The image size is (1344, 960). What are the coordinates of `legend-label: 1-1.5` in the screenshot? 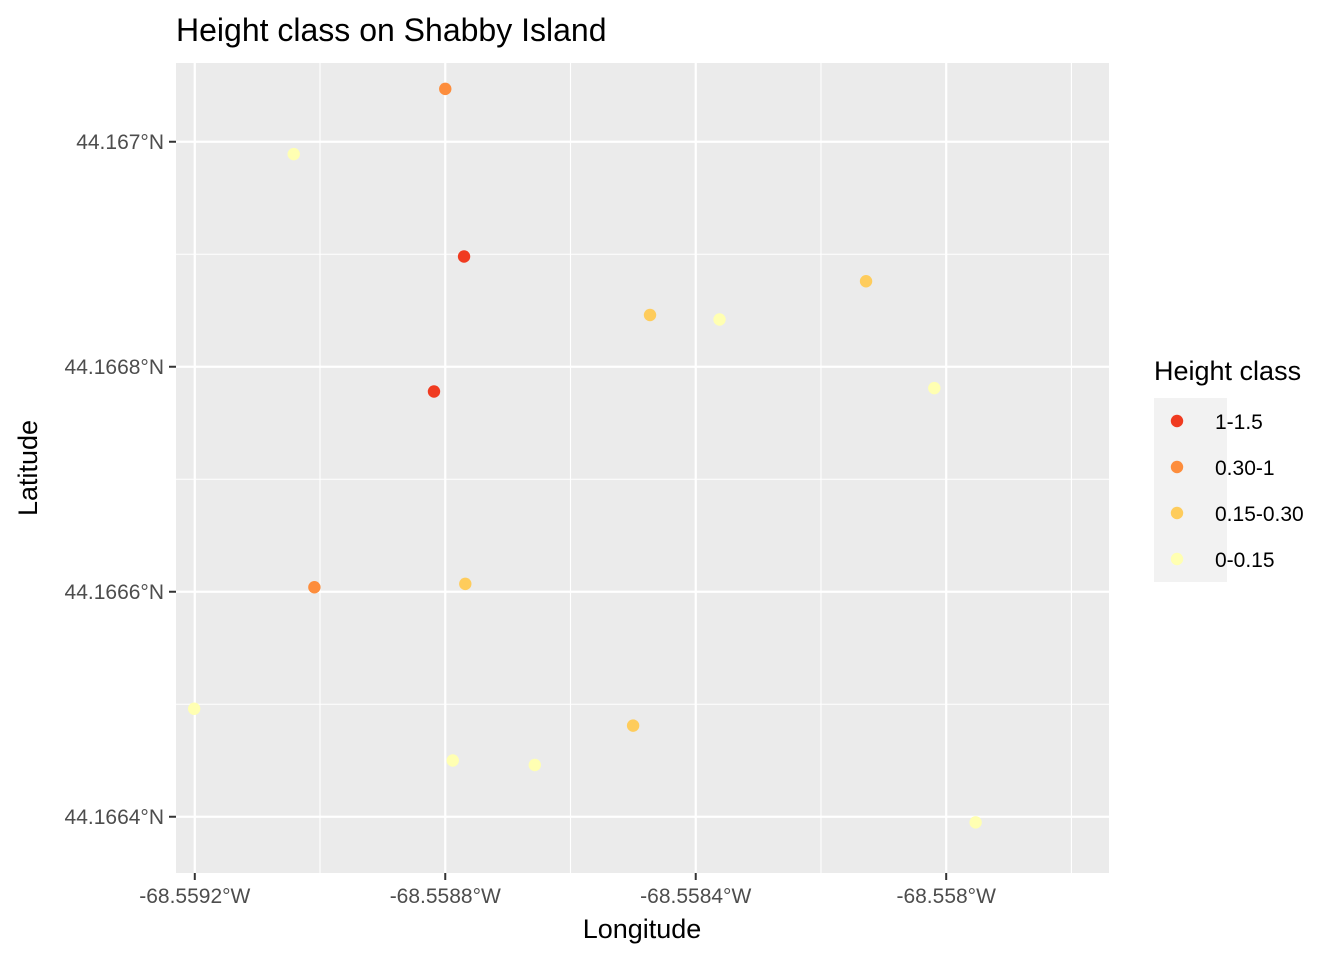 It's located at (1239, 422).